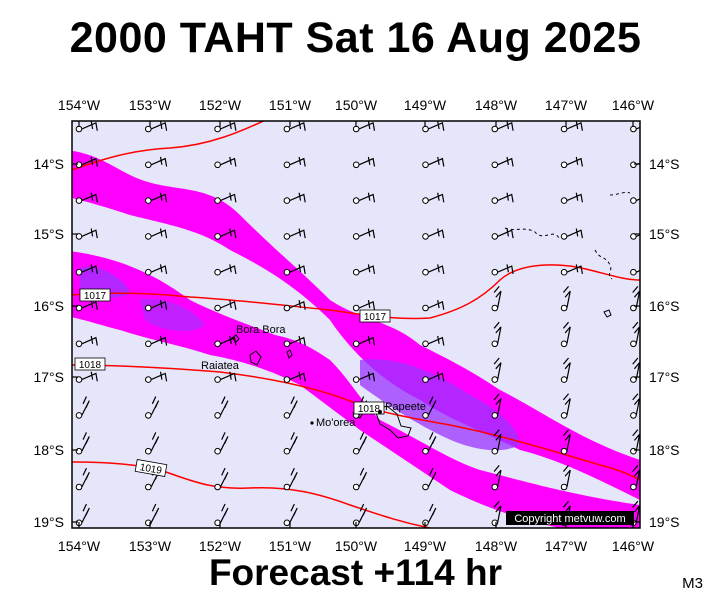 The image size is (711, 600). I want to click on lat-label: 19°S, so click(664, 522).